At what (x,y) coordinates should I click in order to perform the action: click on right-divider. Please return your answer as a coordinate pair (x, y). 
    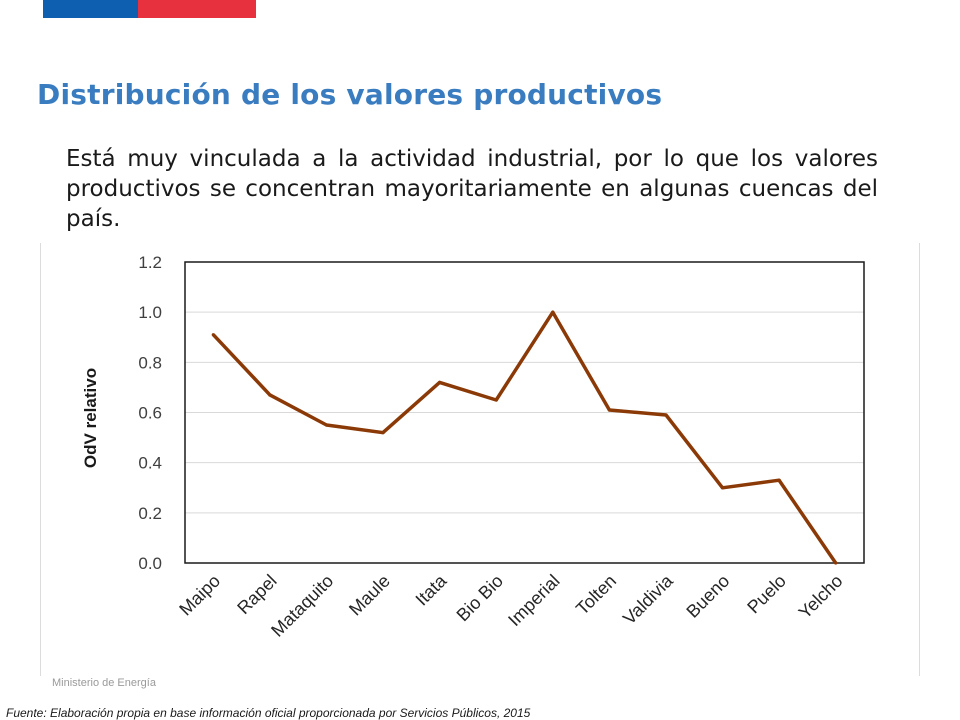
    Looking at the image, I should click on (919, 459).